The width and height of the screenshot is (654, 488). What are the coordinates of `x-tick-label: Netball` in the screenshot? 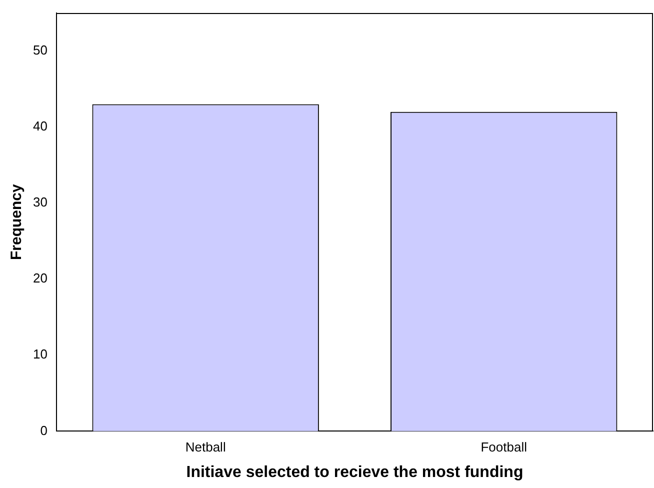 It's located at (205, 447).